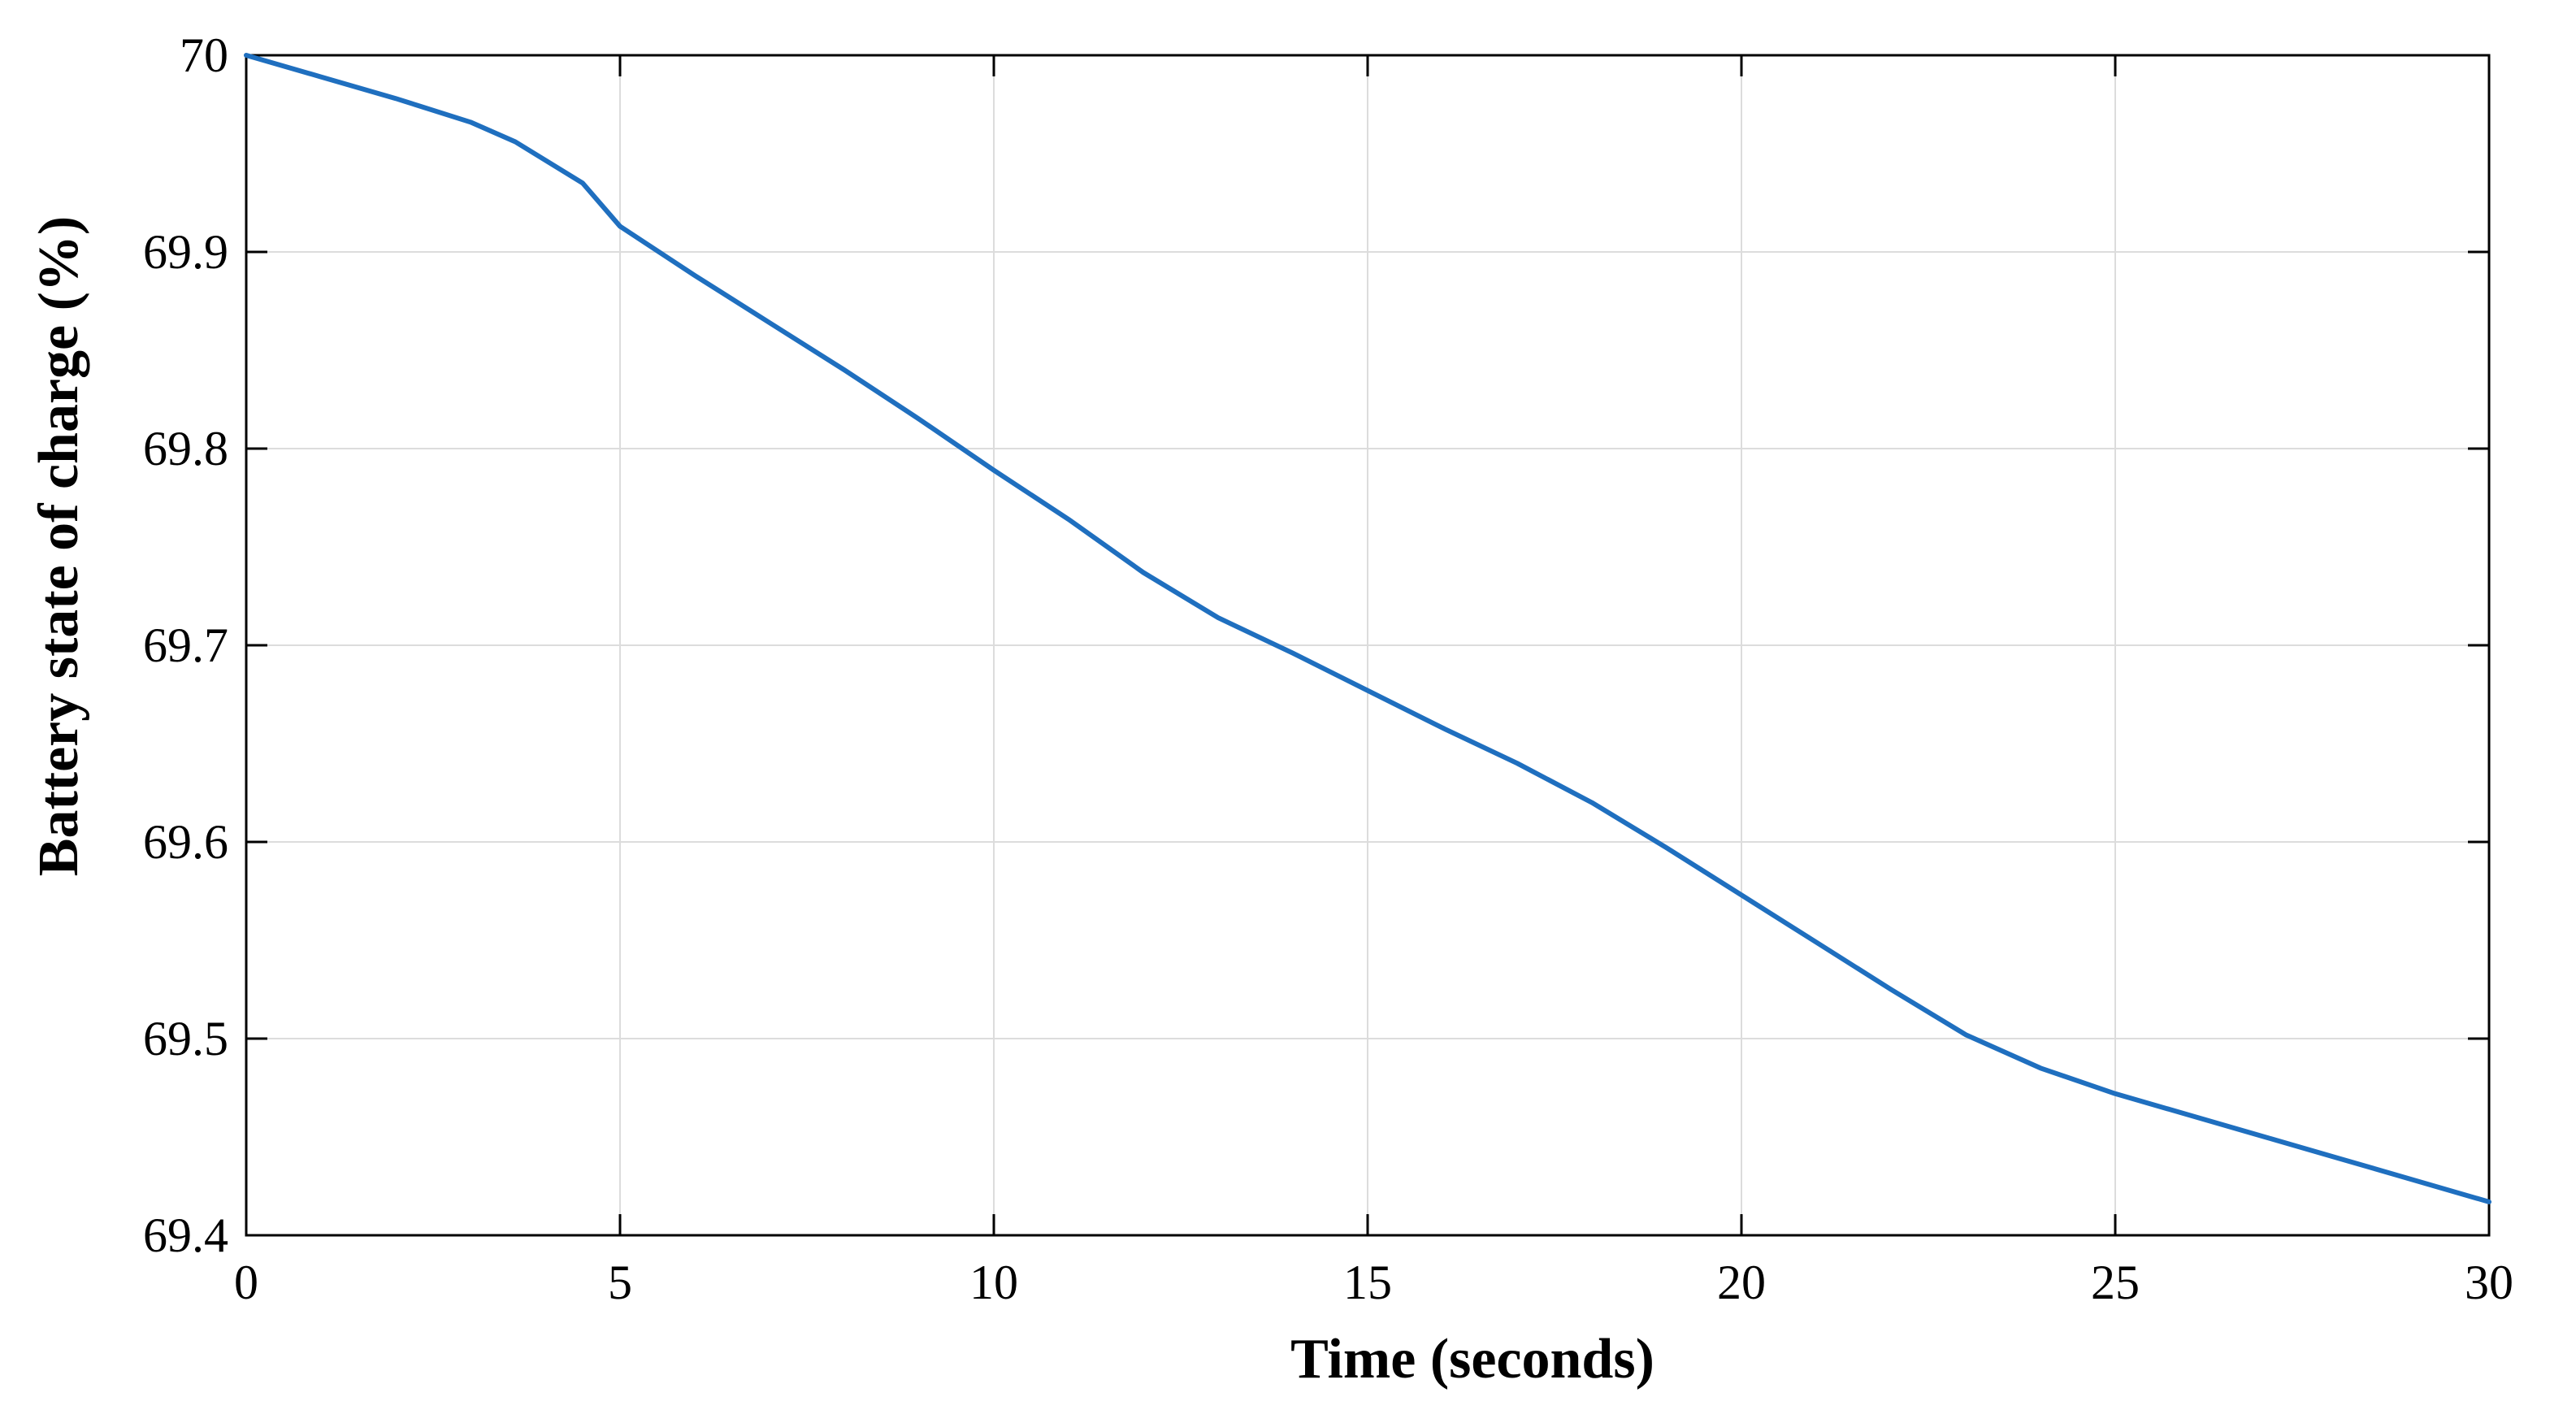 This screenshot has width=2576, height=1410. I want to click on y-tick-label: 69.7, so click(185, 645).